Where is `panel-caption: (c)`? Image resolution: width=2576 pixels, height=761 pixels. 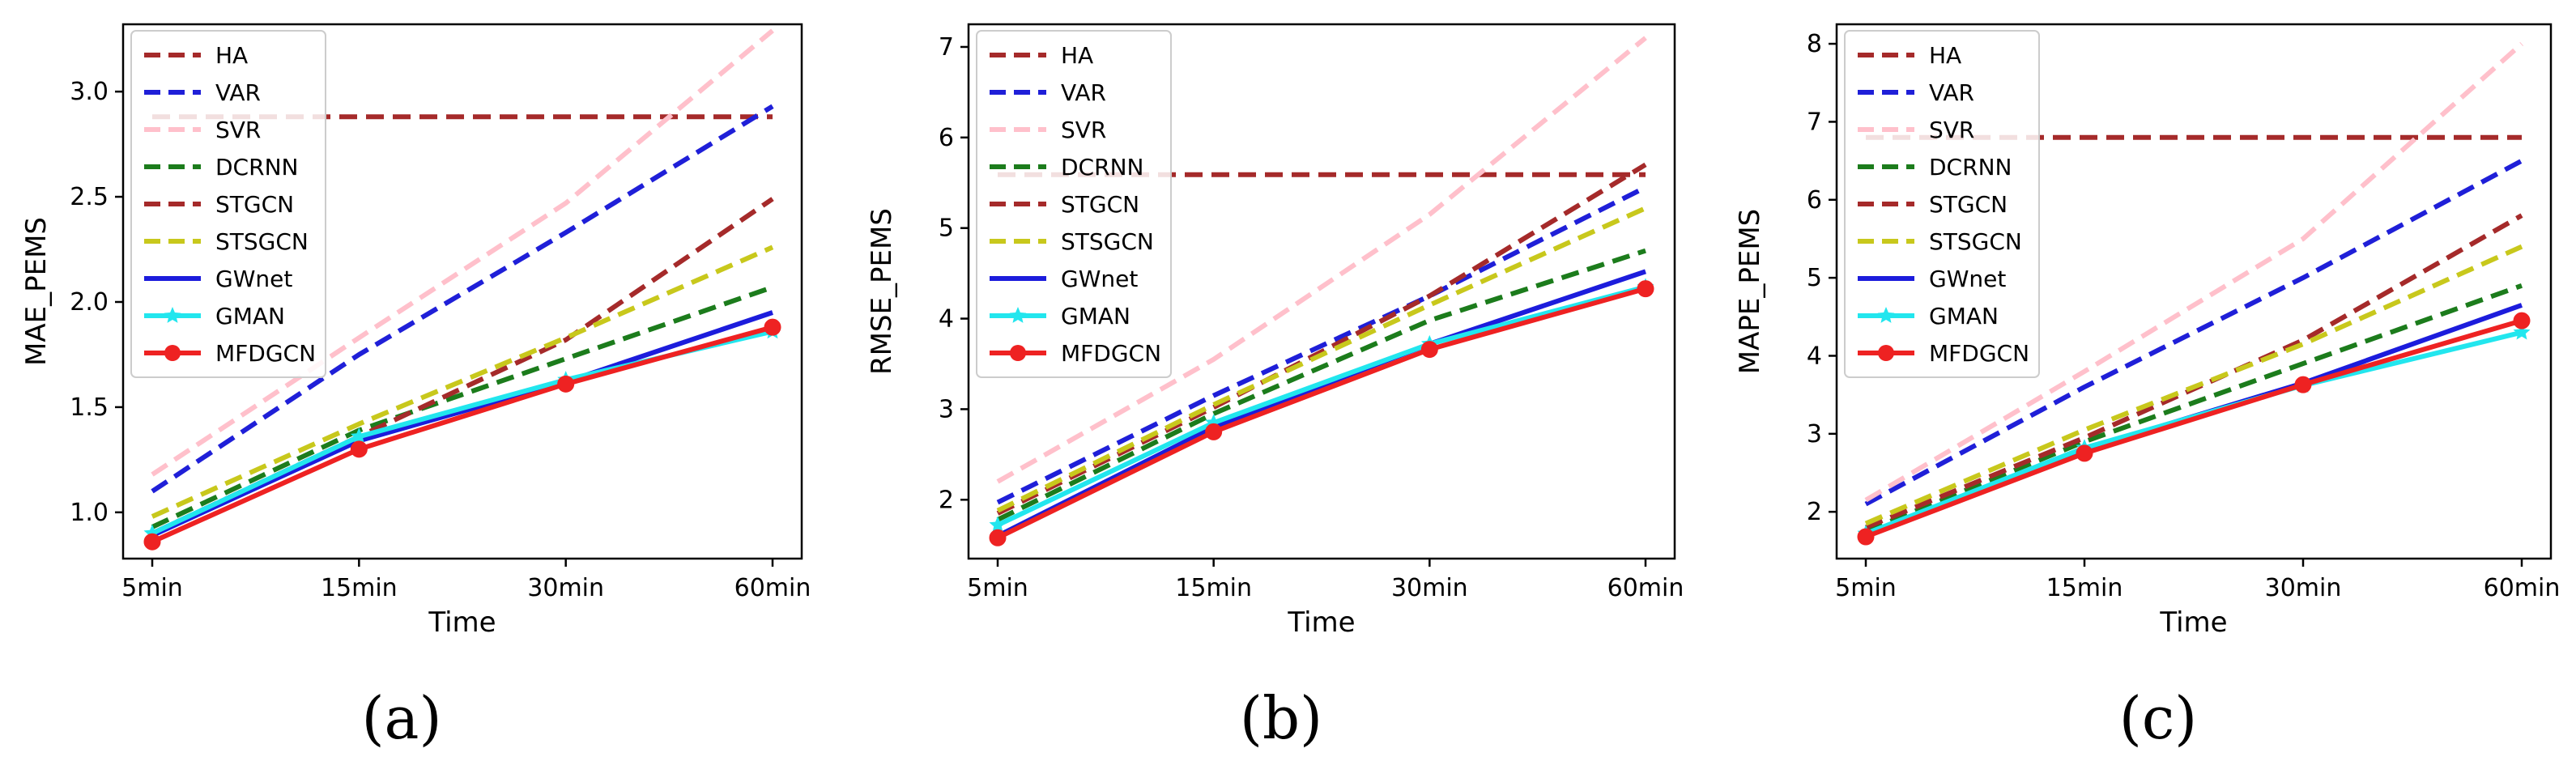
panel-caption: (c) is located at coordinates (2158, 718).